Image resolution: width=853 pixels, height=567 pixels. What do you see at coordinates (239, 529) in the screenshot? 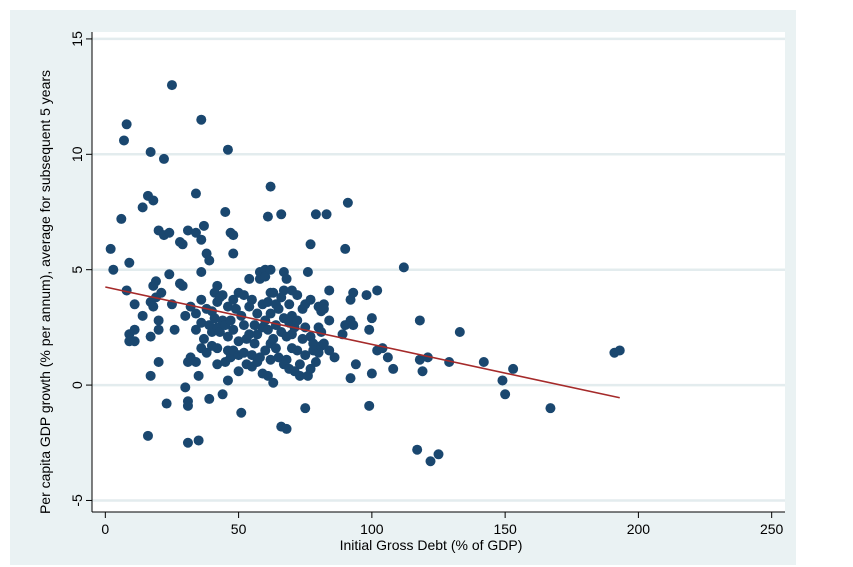
I see `x-tick-label-1: 50` at bounding box center [239, 529].